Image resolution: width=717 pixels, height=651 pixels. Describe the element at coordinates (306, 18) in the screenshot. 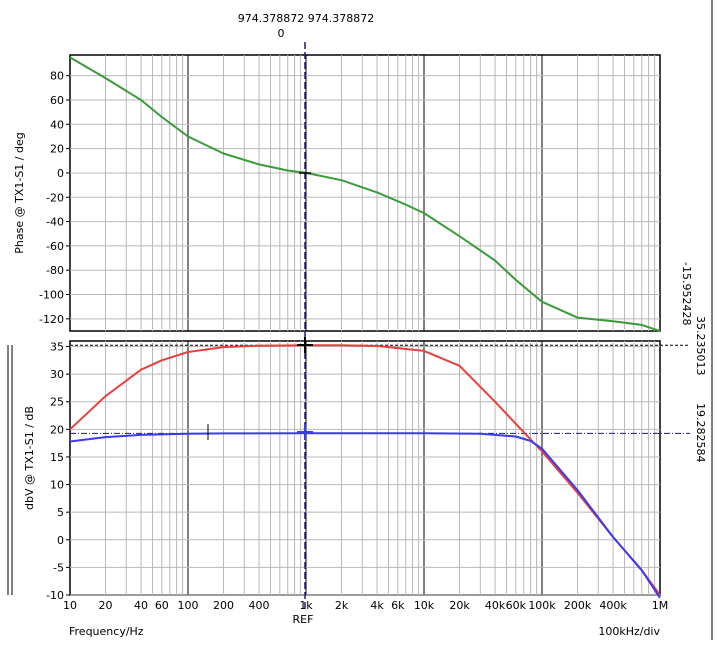

I see `cursor-readout: 974.378872 974.378872` at that location.